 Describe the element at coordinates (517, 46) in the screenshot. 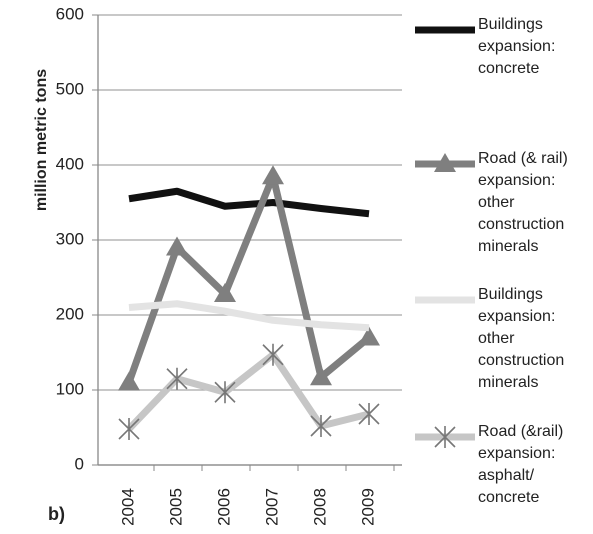

I see `legend-label: Buildings expansion: concrete` at that location.